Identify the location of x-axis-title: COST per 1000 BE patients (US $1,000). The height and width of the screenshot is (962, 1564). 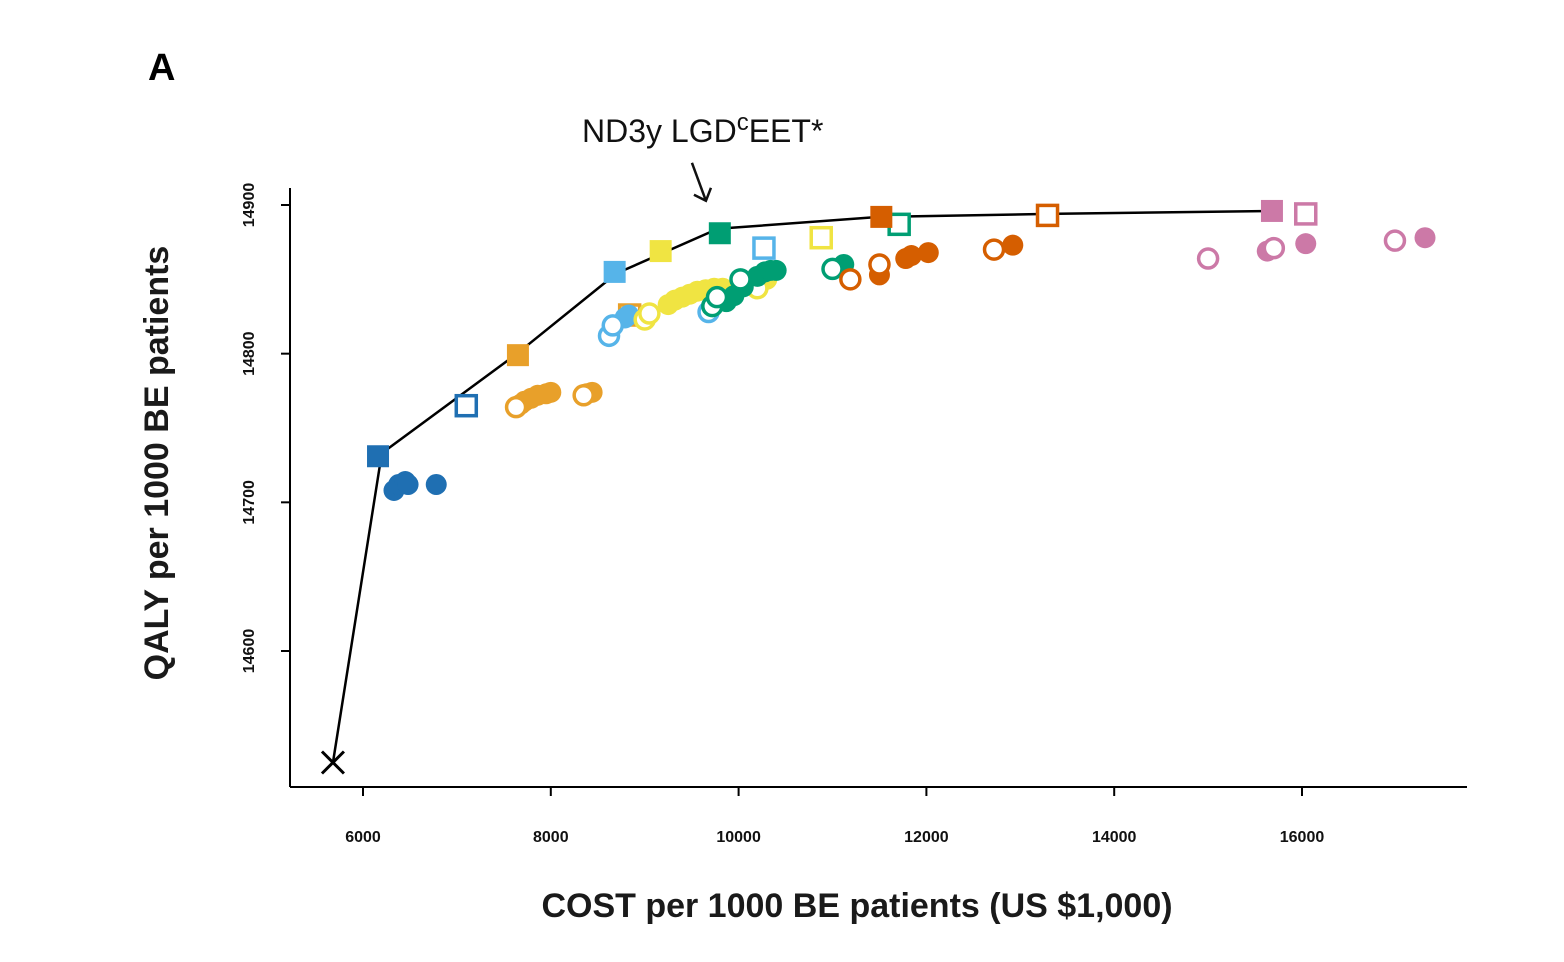
(856, 906).